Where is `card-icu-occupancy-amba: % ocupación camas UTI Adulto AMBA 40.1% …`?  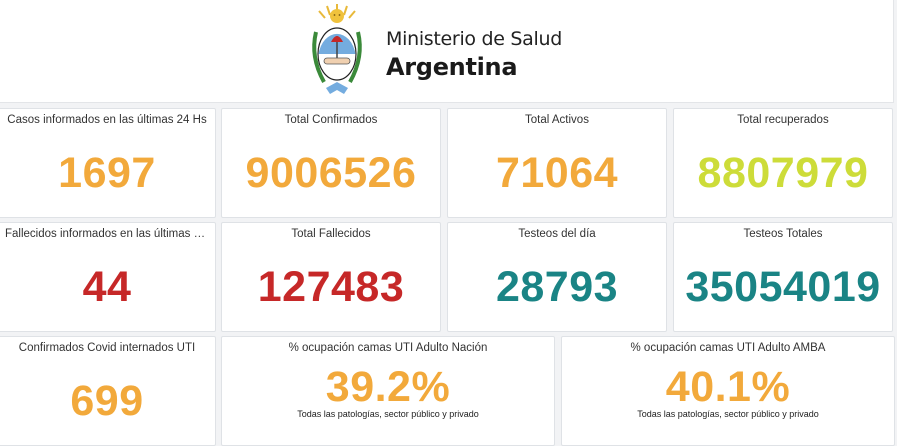 card-icu-occupancy-amba: % ocupación camas UTI Adulto AMBA 40.1% … is located at coordinates (728, 391).